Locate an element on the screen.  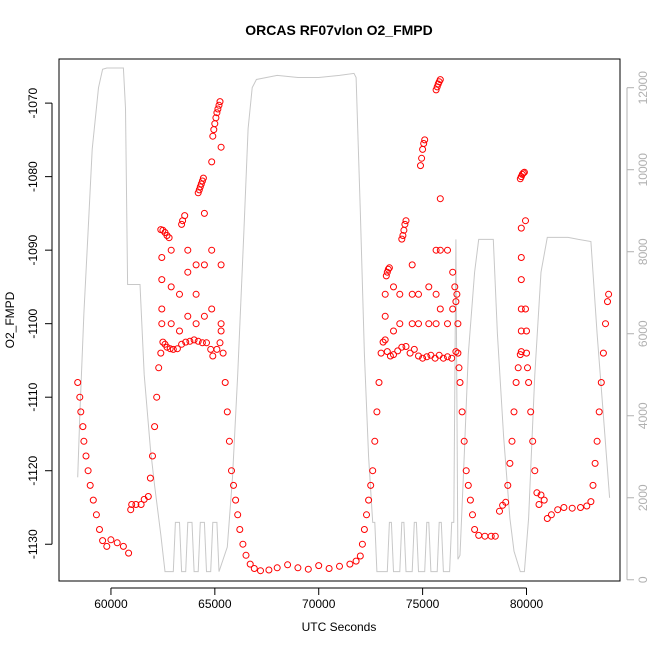
y2-tick-label: 6000 is located at coordinates (643, 333).